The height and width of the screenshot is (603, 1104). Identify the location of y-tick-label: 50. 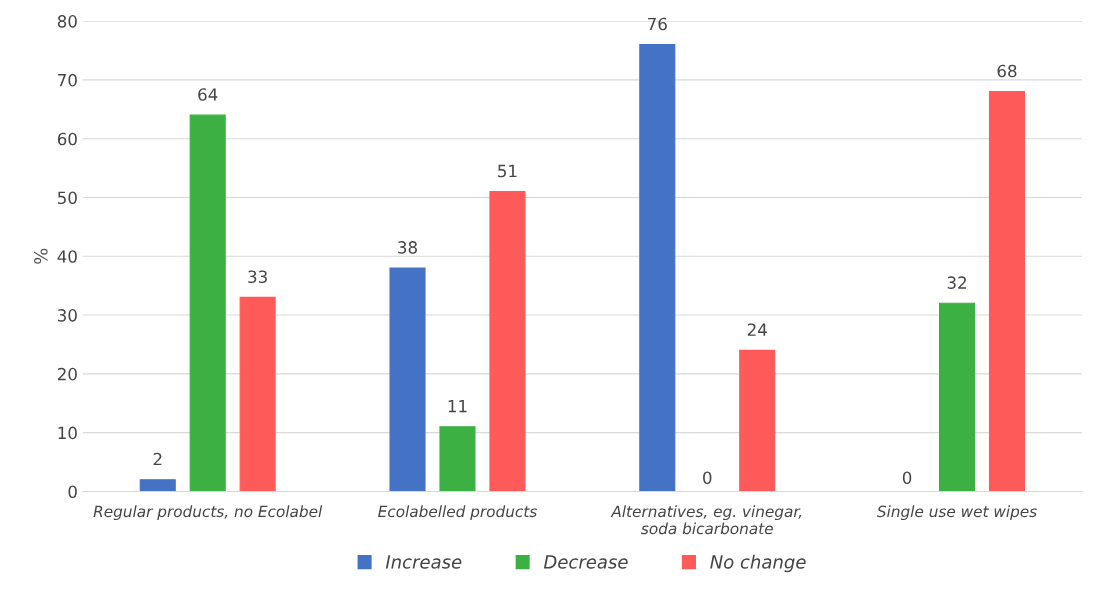
(67, 198).